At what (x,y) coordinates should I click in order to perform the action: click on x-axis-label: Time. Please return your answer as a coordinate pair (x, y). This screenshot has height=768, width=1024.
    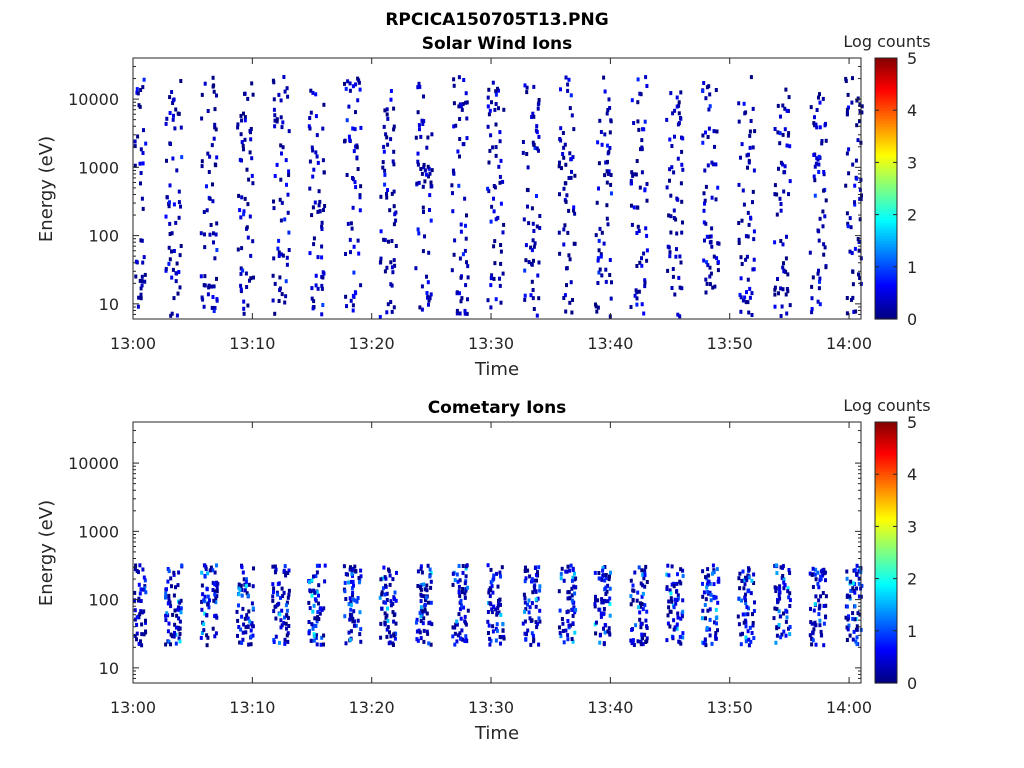
    Looking at the image, I should click on (496, 369).